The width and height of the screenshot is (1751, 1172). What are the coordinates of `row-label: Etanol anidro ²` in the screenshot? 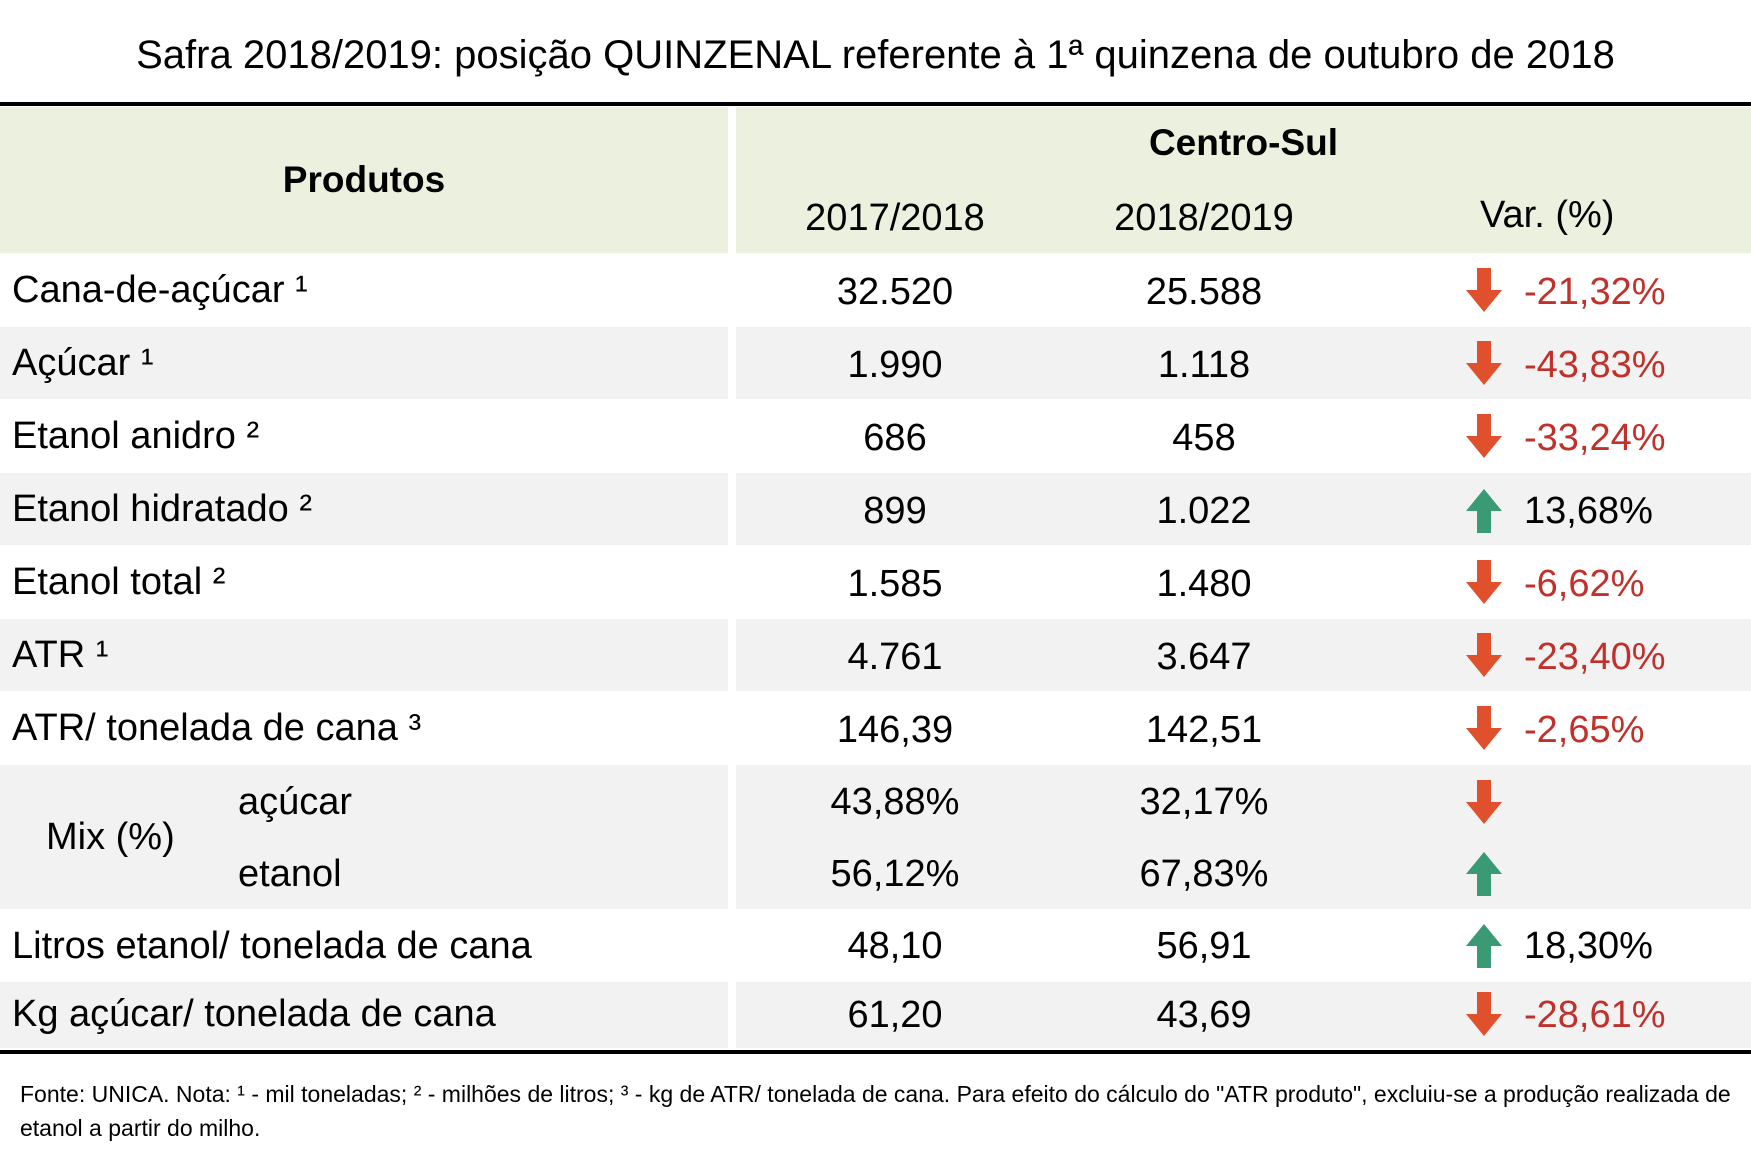 It's located at (136, 436).